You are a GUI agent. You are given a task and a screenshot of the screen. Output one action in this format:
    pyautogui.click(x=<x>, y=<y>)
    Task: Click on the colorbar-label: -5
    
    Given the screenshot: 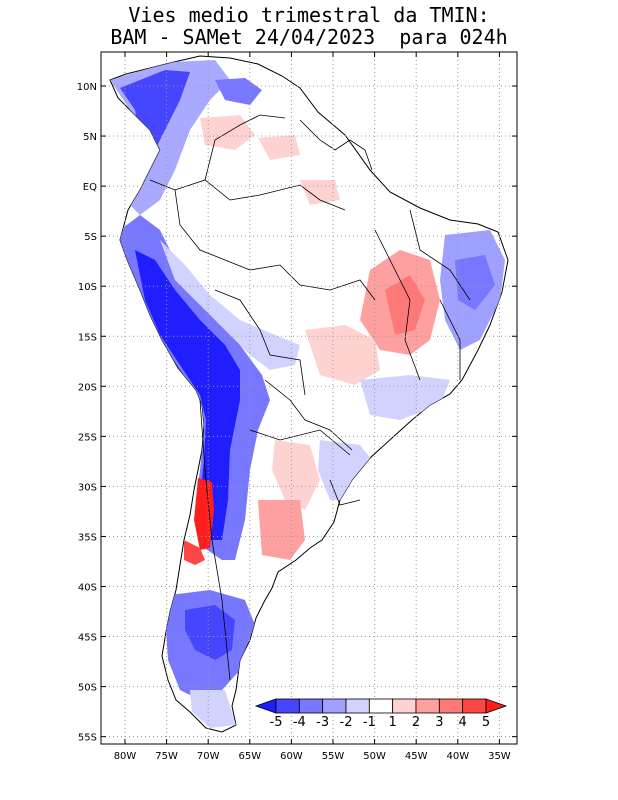 What is the action you would take?
    pyautogui.click(x=276, y=722)
    